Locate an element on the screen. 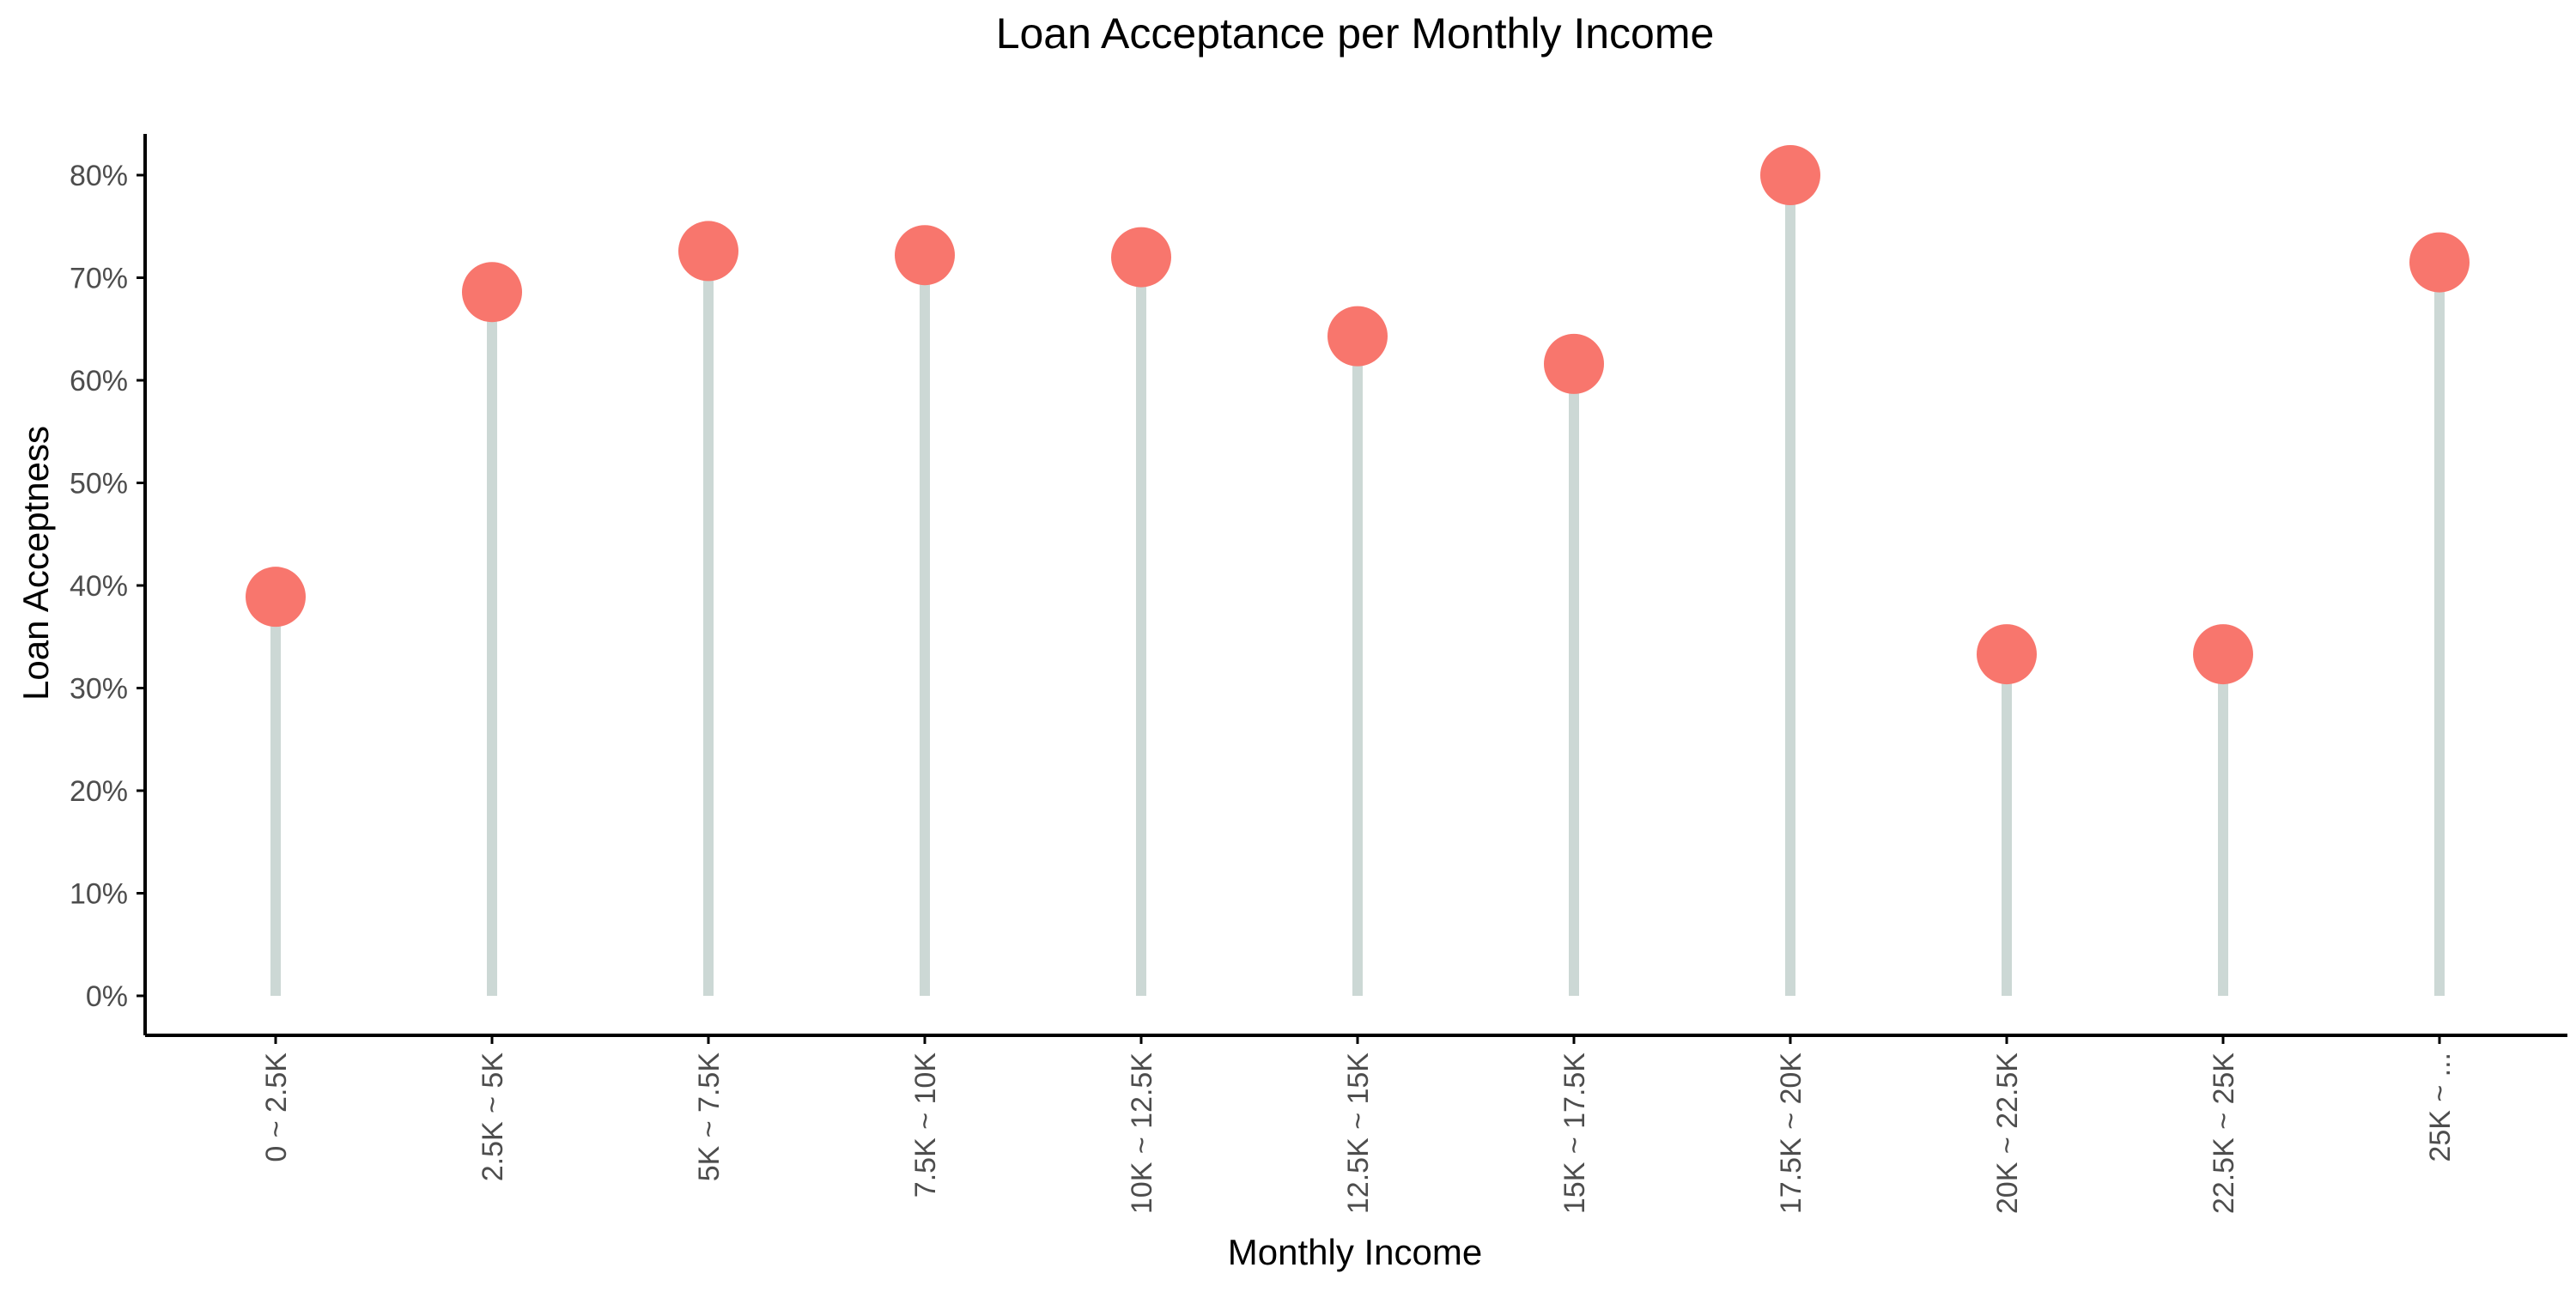 The height and width of the screenshot is (1292, 2576). x-tick-label: 20K ~ 22.5K is located at coordinates (2007, 1133).